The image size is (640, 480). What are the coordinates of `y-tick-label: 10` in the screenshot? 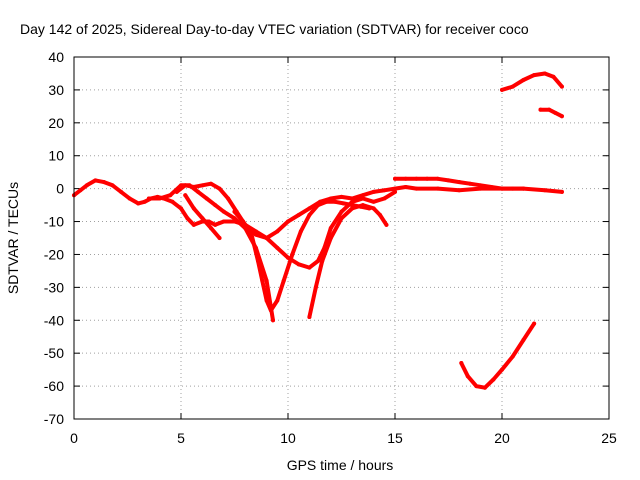 It's located at (56, 156).